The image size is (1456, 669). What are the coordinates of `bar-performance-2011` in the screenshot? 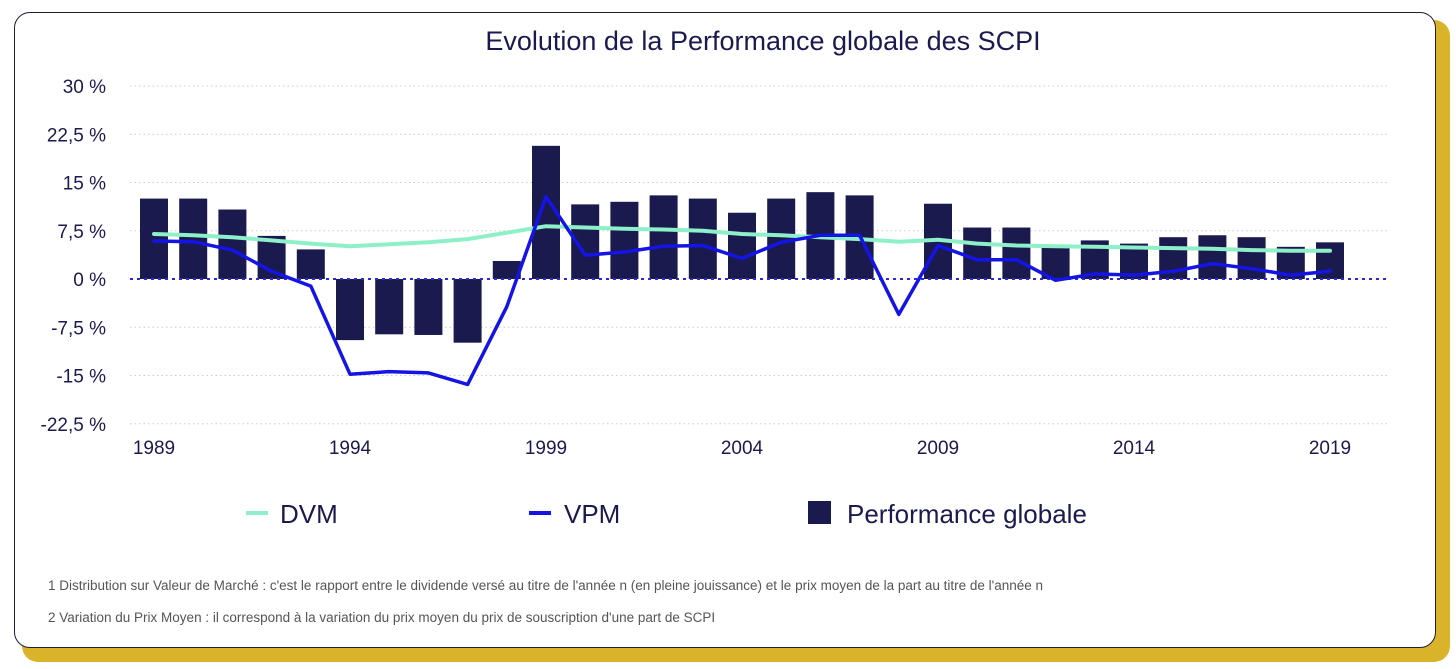 It's located at (1016, 253).